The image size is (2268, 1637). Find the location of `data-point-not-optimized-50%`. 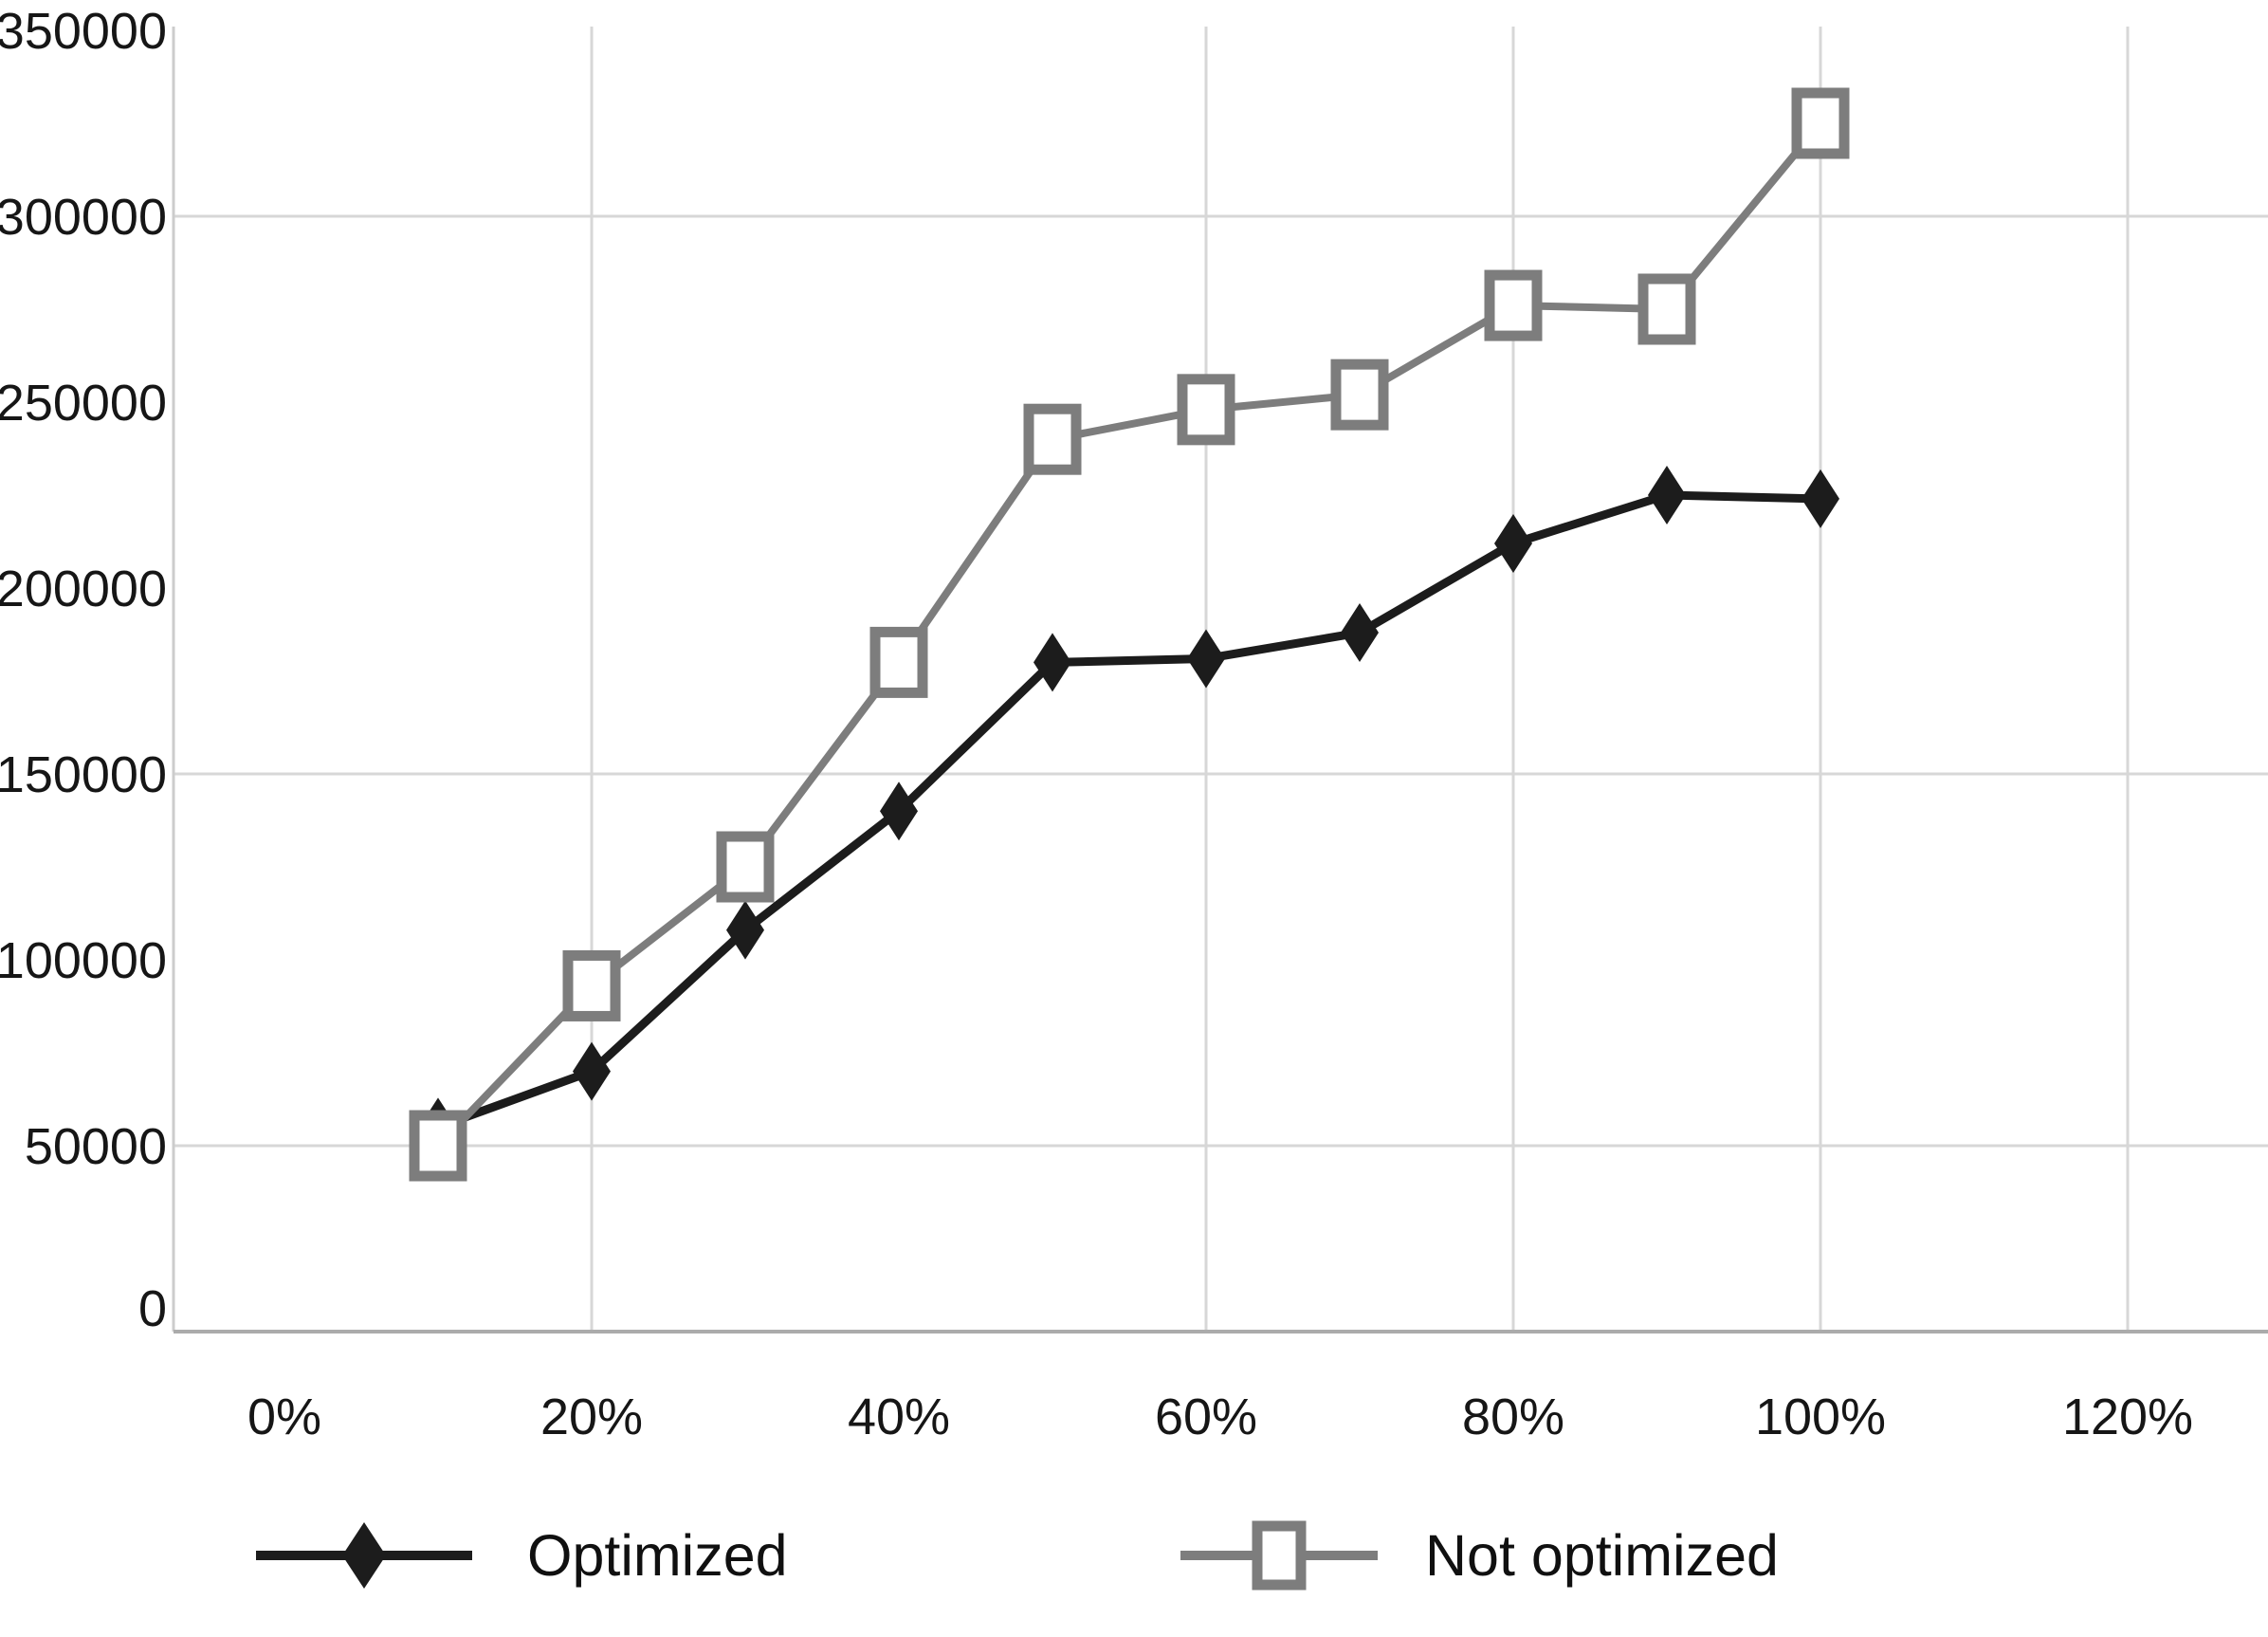

data-point-not-optimized-50% is located at coordinates (1053, 439).